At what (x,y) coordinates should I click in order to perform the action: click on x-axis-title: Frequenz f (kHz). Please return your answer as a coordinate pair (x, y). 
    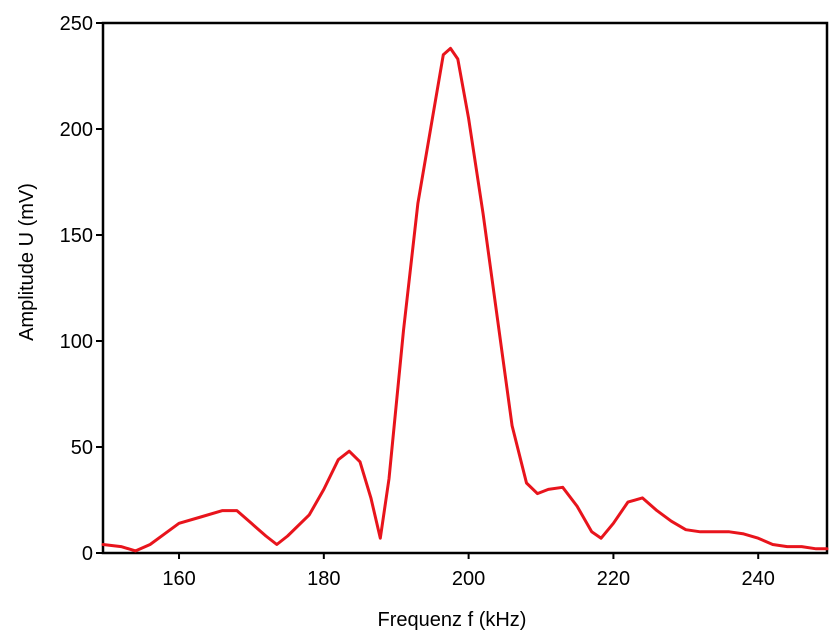
    Looking at the image, I should click on (452, 620).